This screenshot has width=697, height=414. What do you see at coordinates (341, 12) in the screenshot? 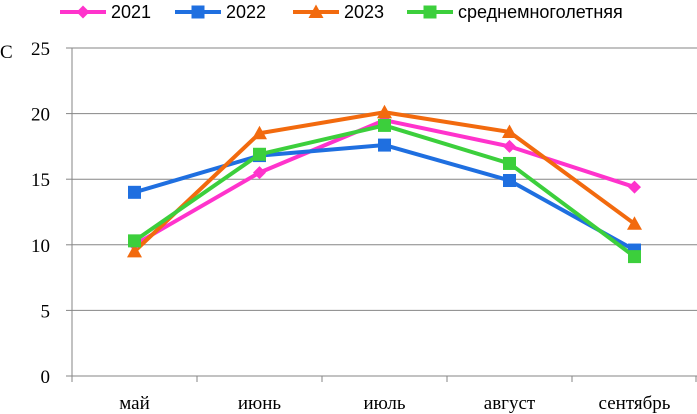
I see `legend: 2021 2022 2023 среднемноголетняя` at bounding box center [341, 12].